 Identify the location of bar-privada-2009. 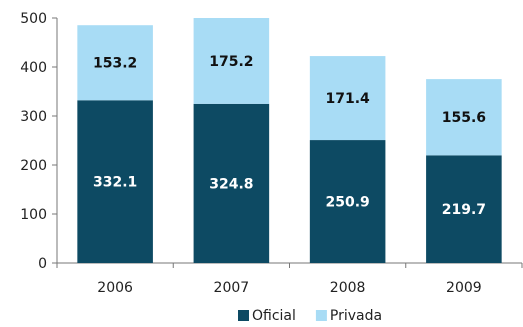
(464, 117).